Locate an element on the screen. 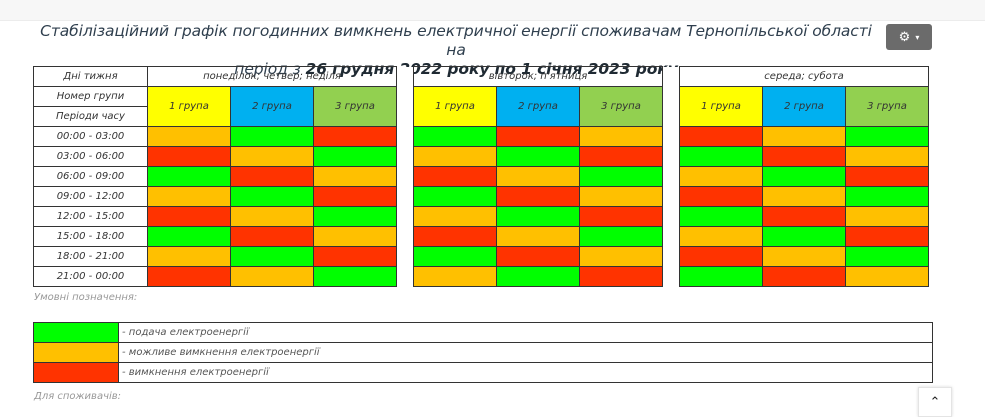 Image resolution: width=985 pixels, height=417 pixels. gear-icon: ⚙ is located at coordinates (904, 37).